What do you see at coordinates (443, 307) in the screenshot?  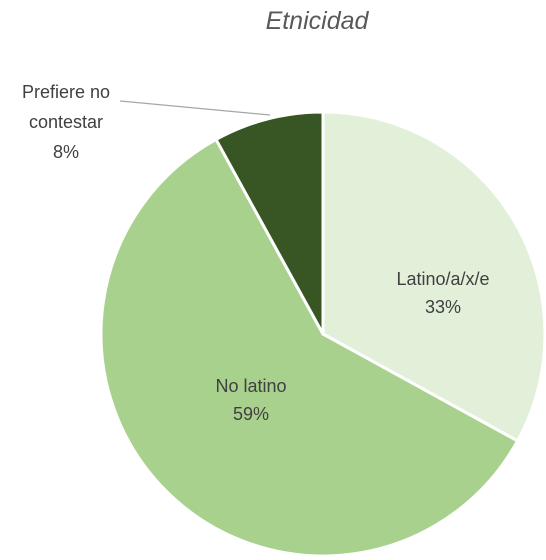 I see `slice-label-latino-value: 33%` at bounding box center [443, 307].